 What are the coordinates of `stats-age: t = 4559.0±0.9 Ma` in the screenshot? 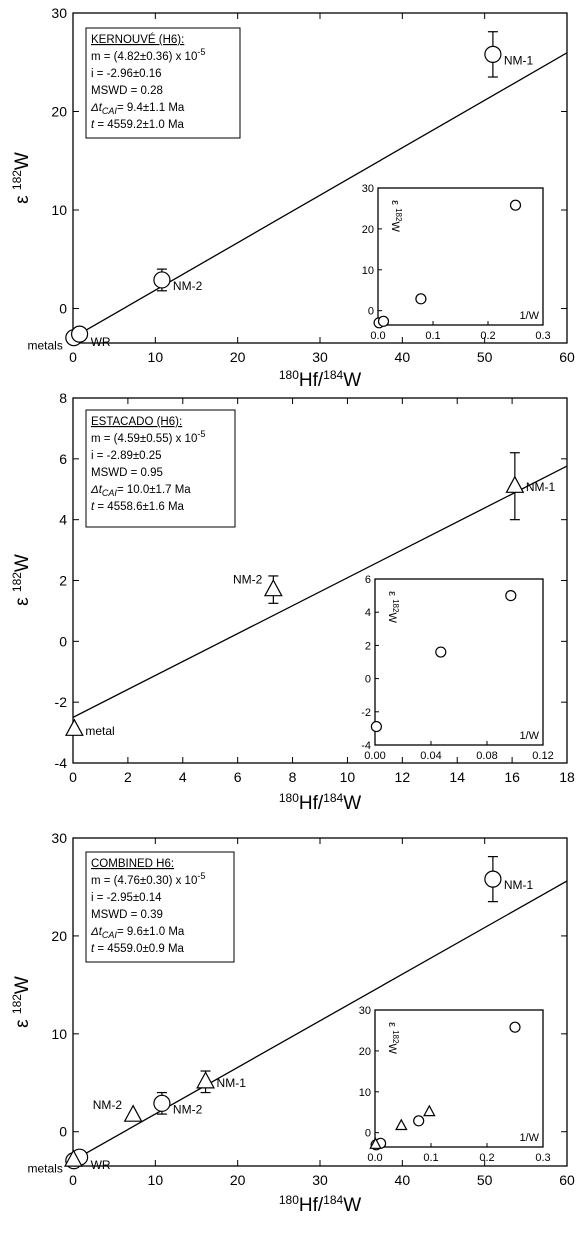 It's located at (138, 949).